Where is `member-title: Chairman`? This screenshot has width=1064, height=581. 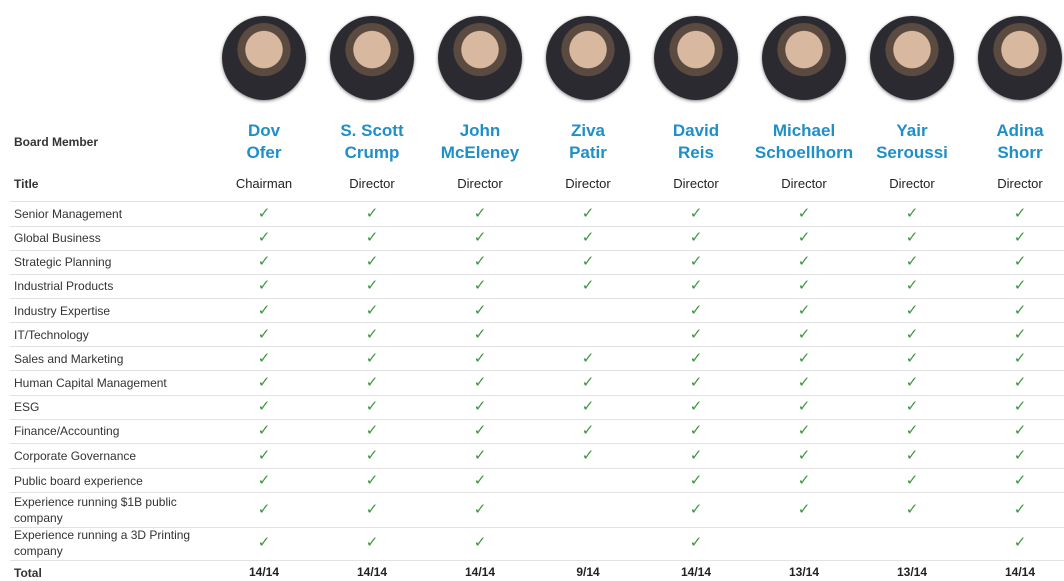 member-title: Chairman is located at coordinates (264, 183).